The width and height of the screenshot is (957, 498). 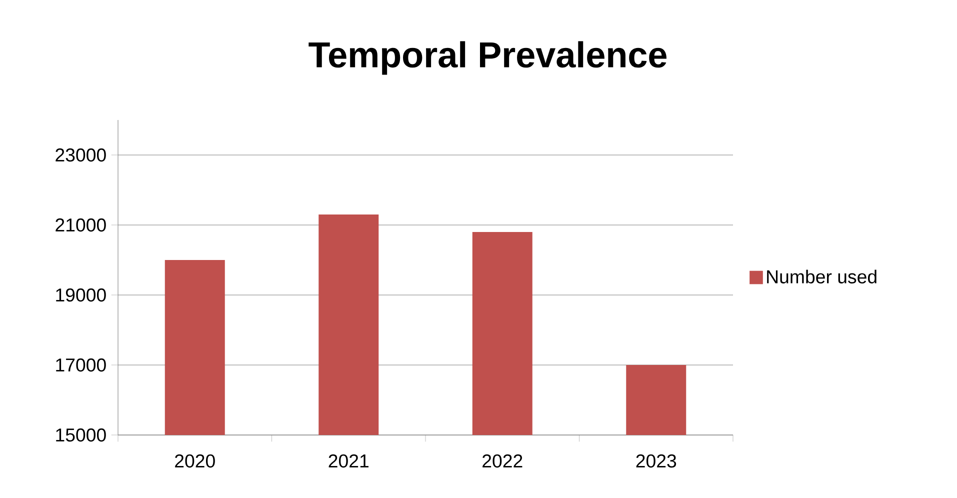 What do you see at coordinates (656, 461) in the screenshot?
I see `x-tick-label: 2023` at bounding box center [656, 461].